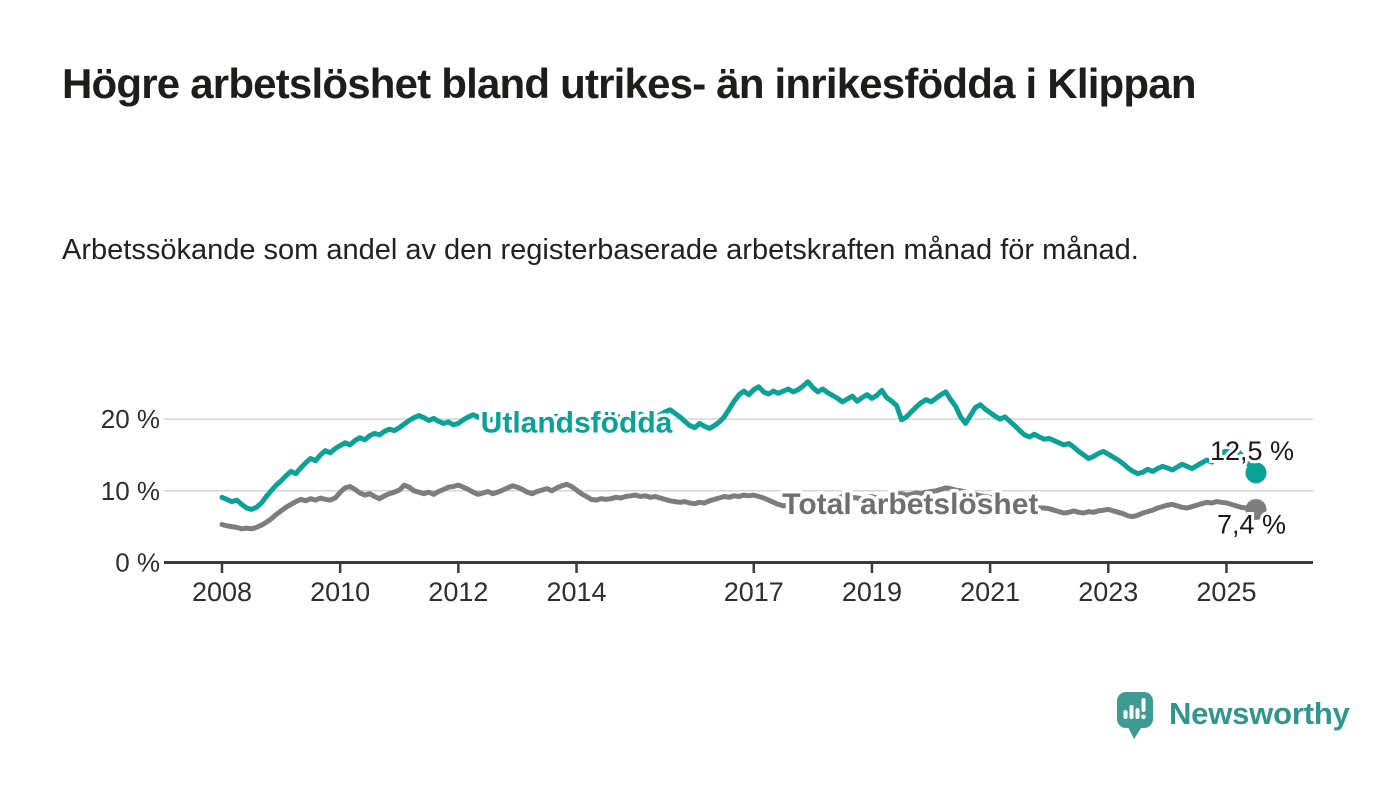 This screenshot has height=794, width=1400. Describe the element at coordinates (1108, 592) in the screenshot. I see `x-tick-label-2023: 2023` at that location.